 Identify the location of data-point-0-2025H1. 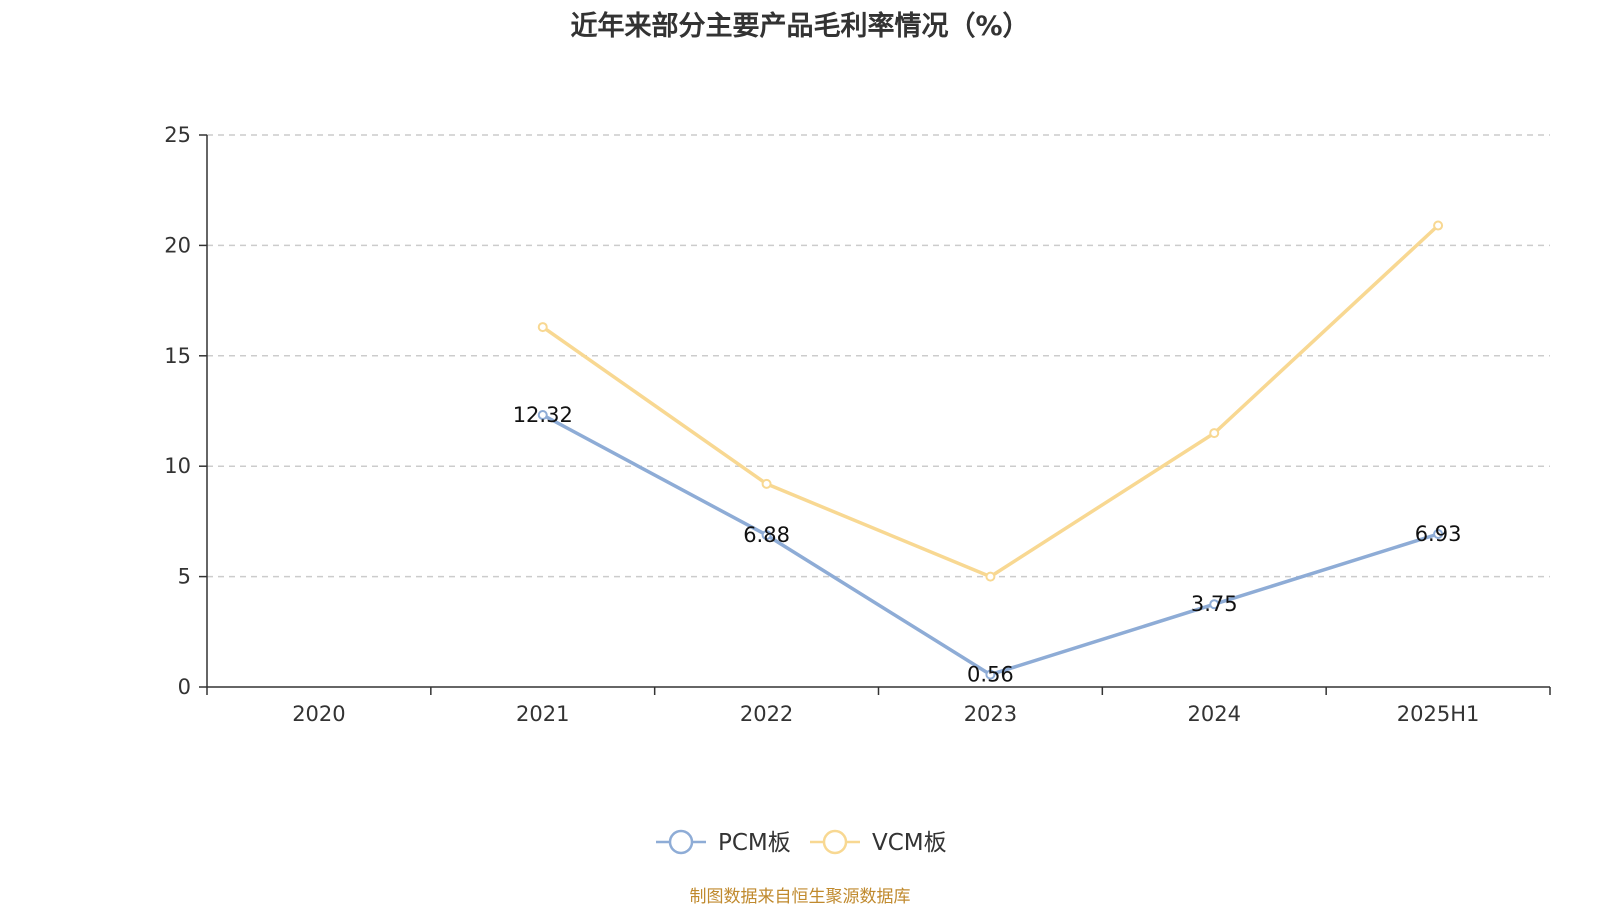
(1438, 533).